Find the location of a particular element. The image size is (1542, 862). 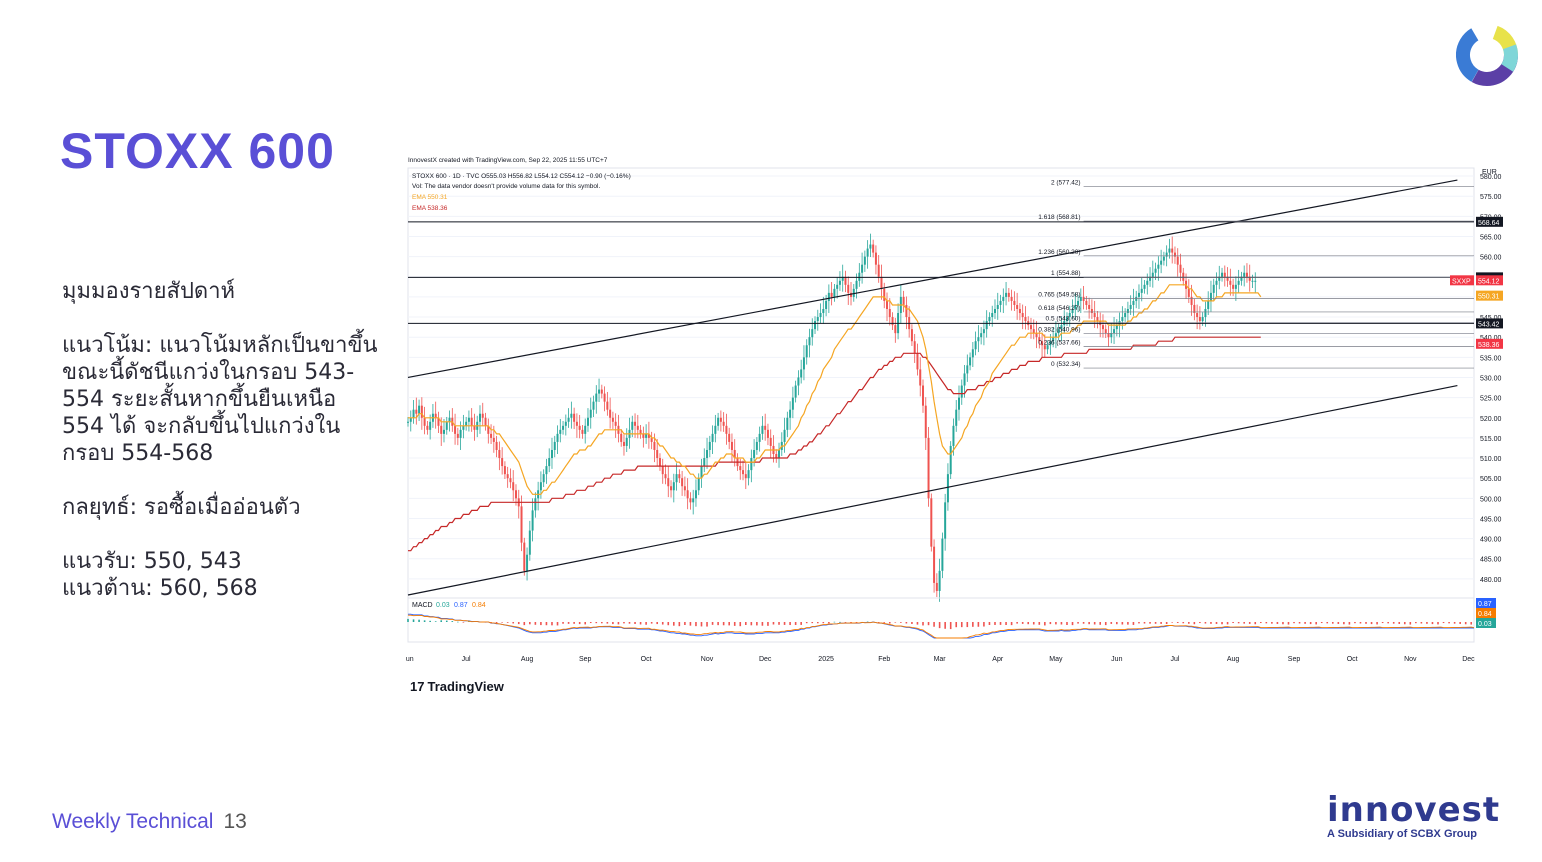

fib-level-label: 2 (577.42) is located at coordinates (1066, 182).